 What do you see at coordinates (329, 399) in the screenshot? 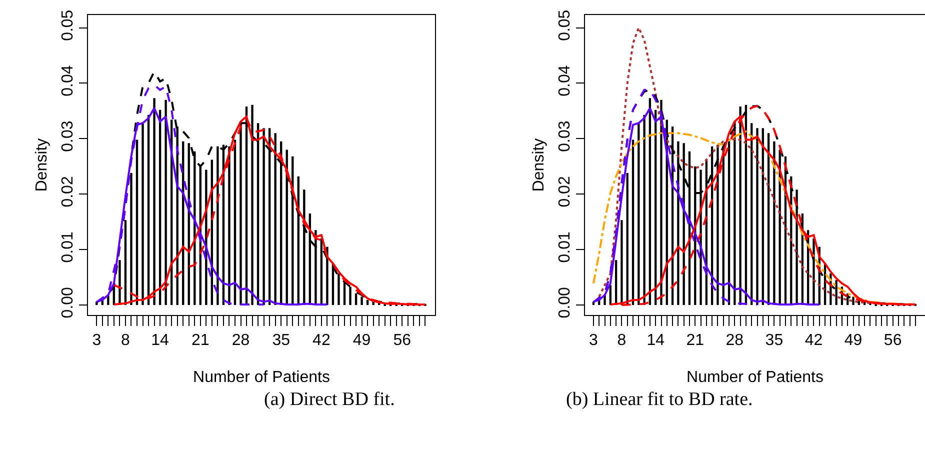
I see `text: (a) Direct BD fit.` at bounding box center [329, 399].